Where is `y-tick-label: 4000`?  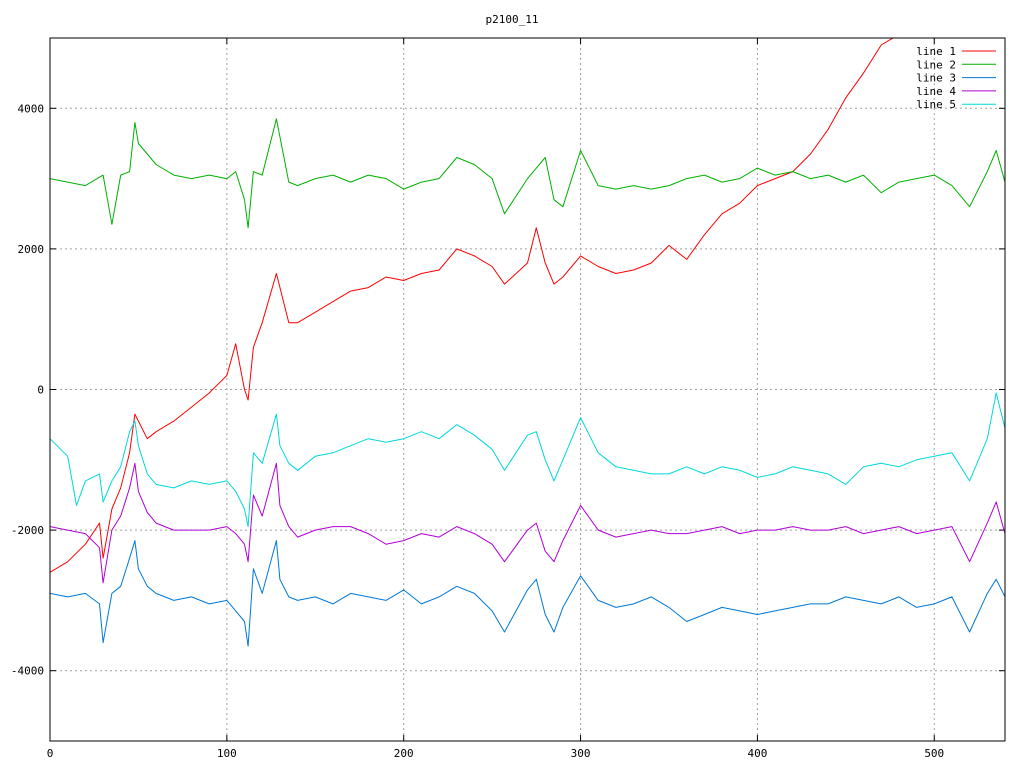 y-tick-label: 4000 is located at coordinates (31, 108).